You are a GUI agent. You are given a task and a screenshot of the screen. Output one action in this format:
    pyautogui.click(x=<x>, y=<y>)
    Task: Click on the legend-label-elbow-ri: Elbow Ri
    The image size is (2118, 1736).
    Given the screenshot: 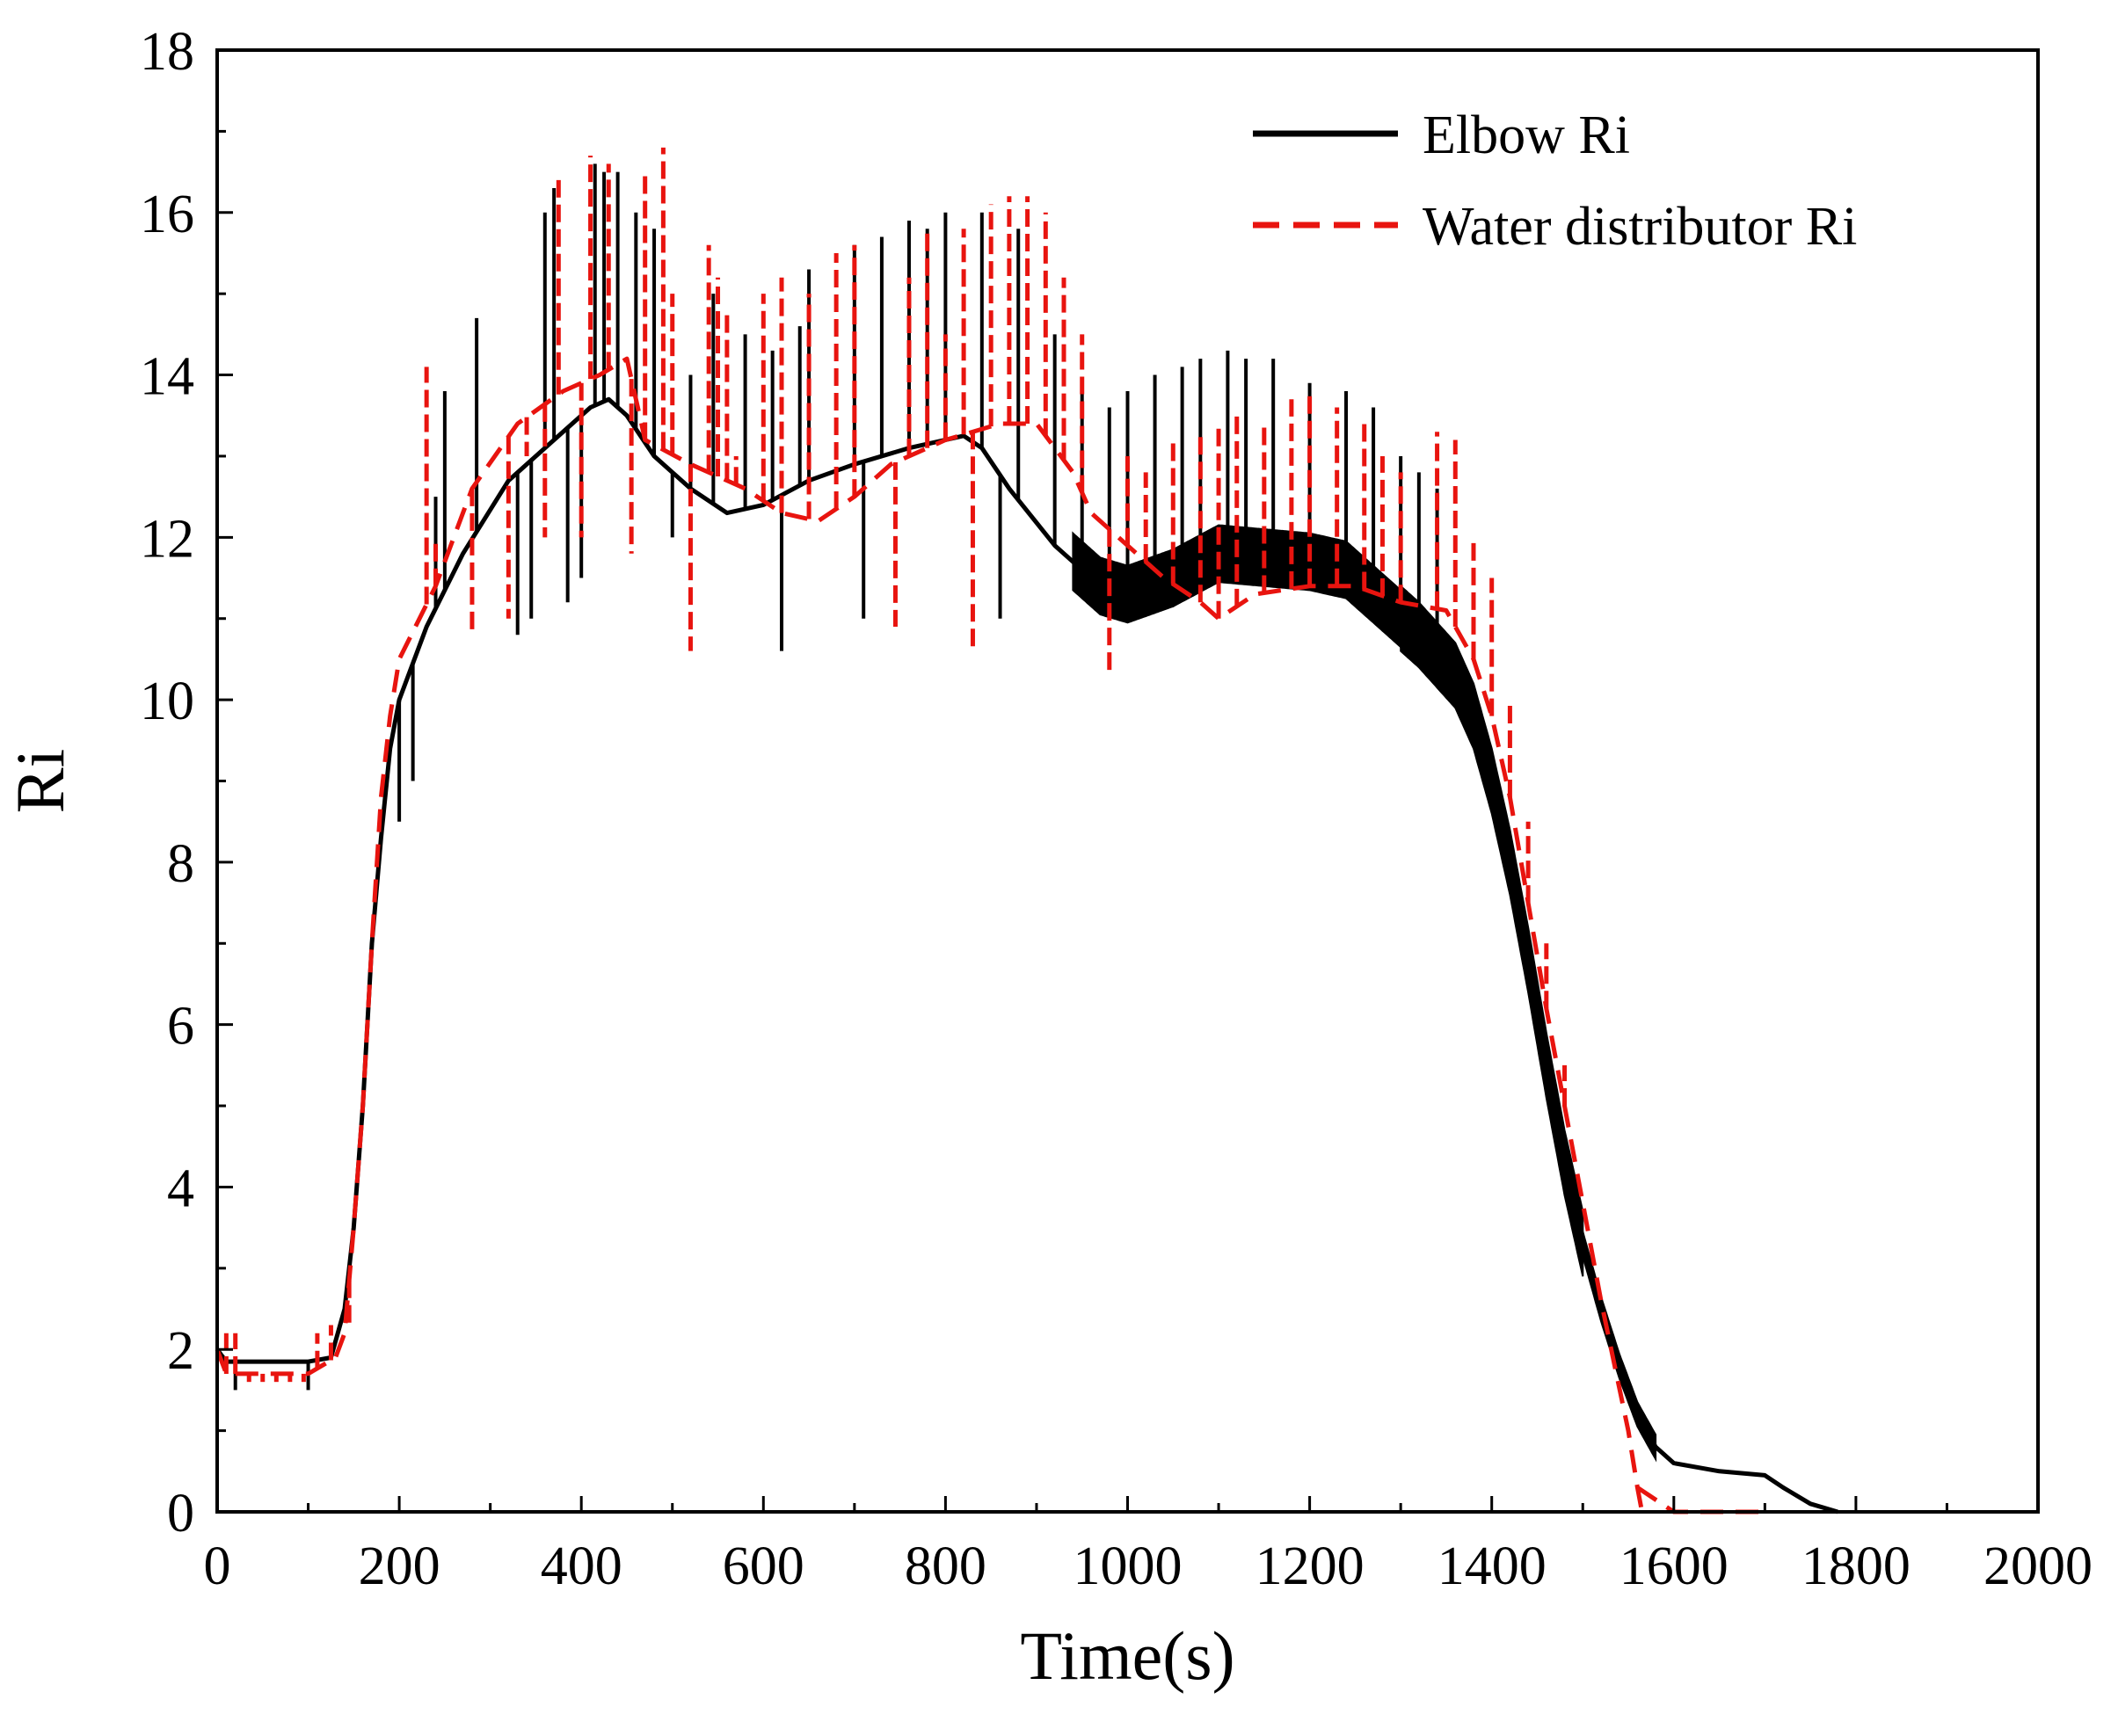 What is the action you would take?
    pyautogui.click(x=1526, y=135)
    